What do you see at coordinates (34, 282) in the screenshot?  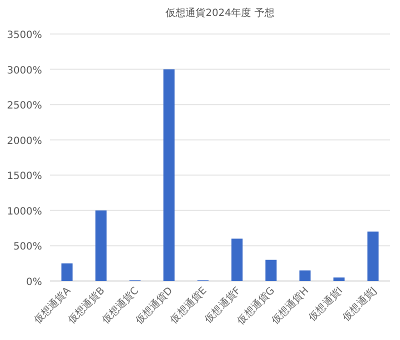 I see `y-tick-label: 0%` at bounding box center [34, 282].